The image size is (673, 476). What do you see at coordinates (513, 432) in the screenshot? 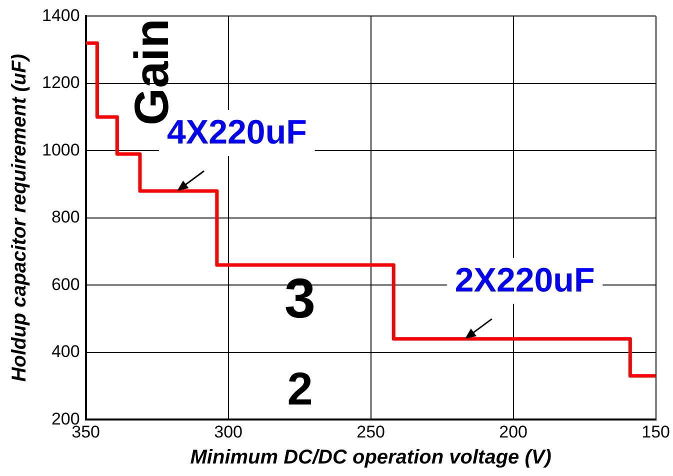
I see `x-tick-label: 200` at bounding box center [513, 432].